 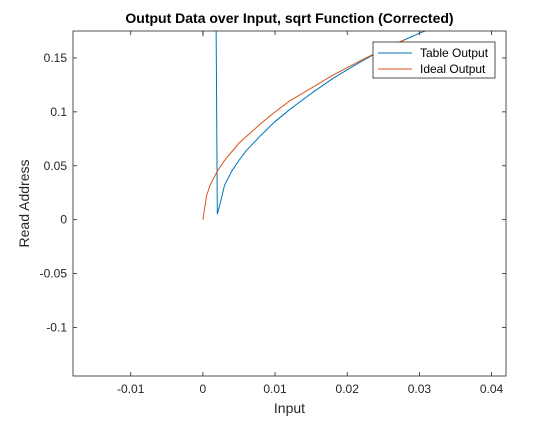 I want to click on x-tick-label: -0.01, so click(x=131, y=389).